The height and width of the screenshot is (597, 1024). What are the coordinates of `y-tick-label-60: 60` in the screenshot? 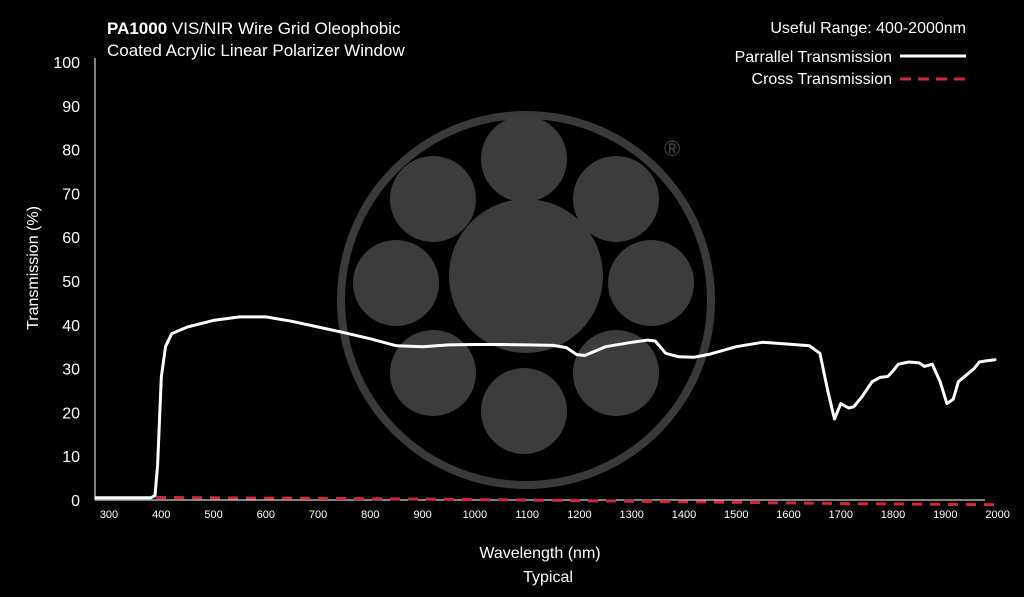 It's located at (71, 238).